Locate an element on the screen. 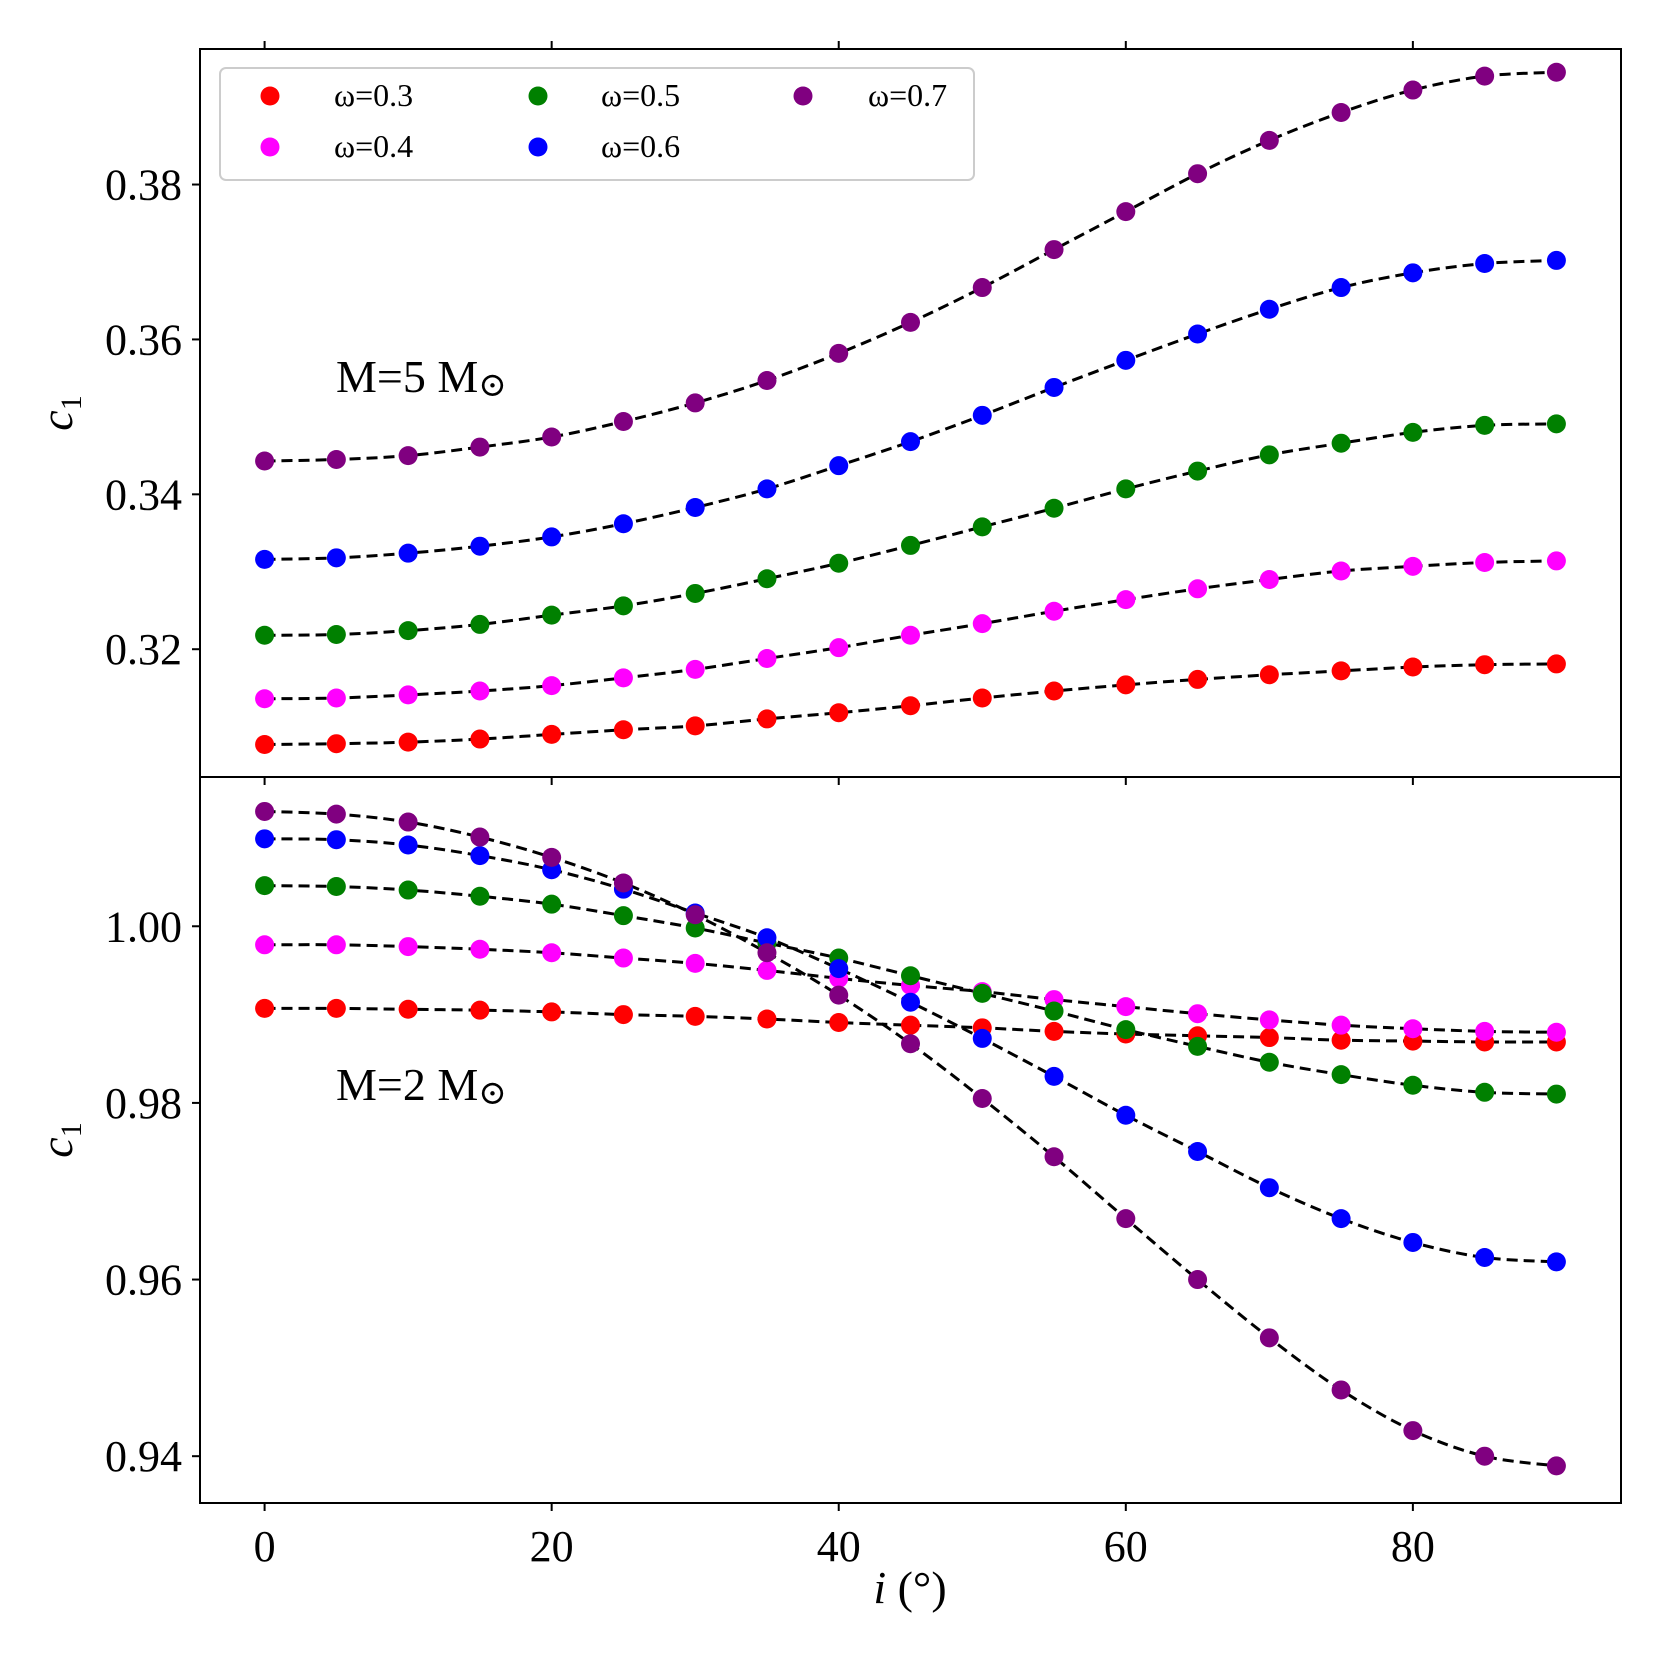 The width and height of the screenshot is (1661, 1661). top-y-axis-label: c1 is located at coordinates (59, 412).